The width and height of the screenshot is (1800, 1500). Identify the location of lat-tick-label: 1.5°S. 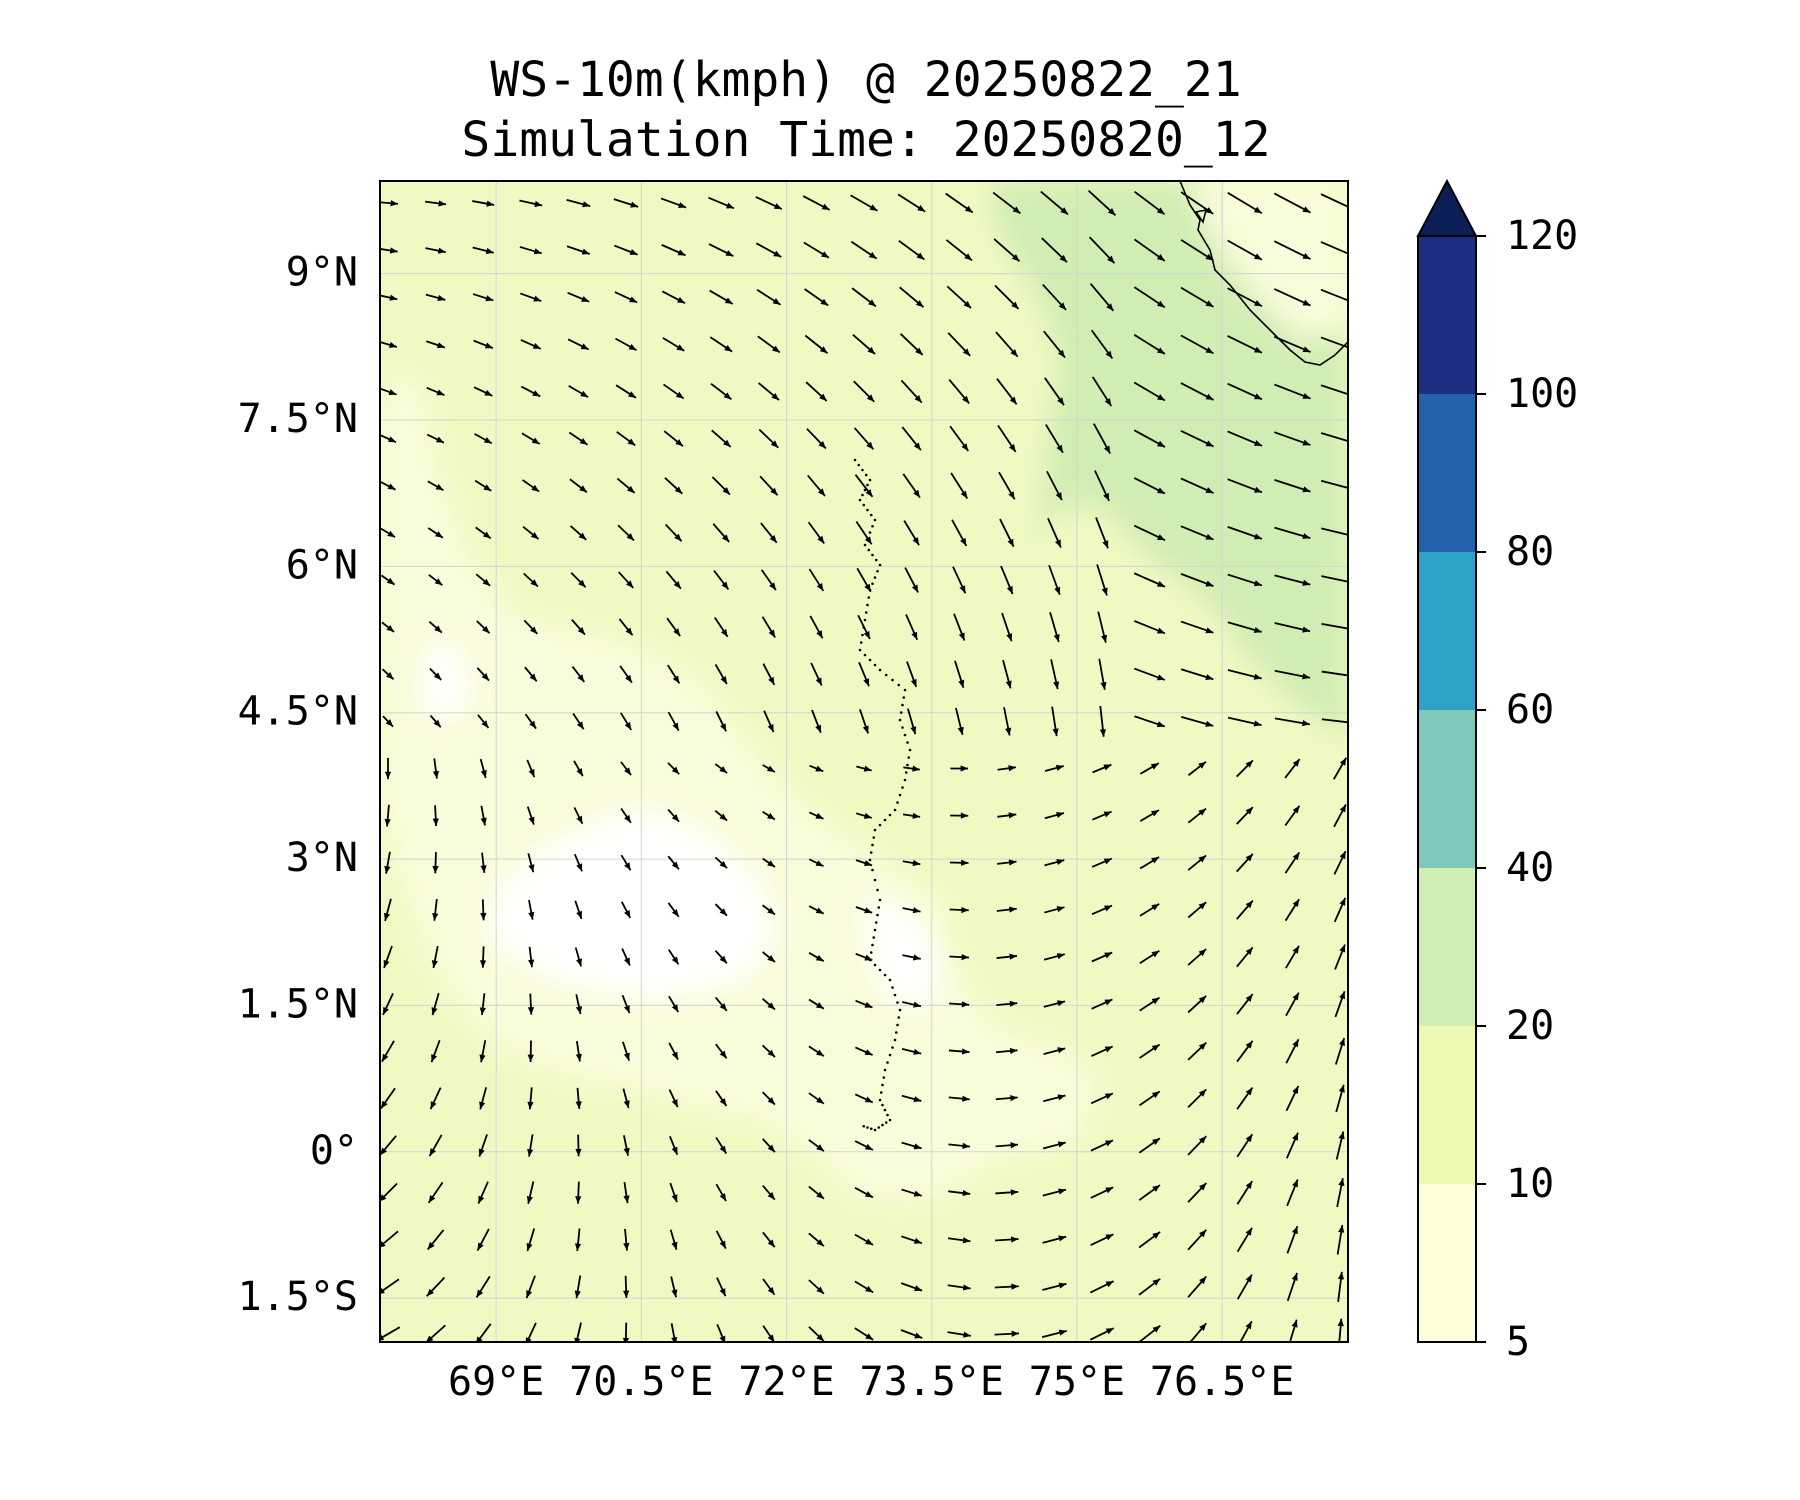
(298, 1297).